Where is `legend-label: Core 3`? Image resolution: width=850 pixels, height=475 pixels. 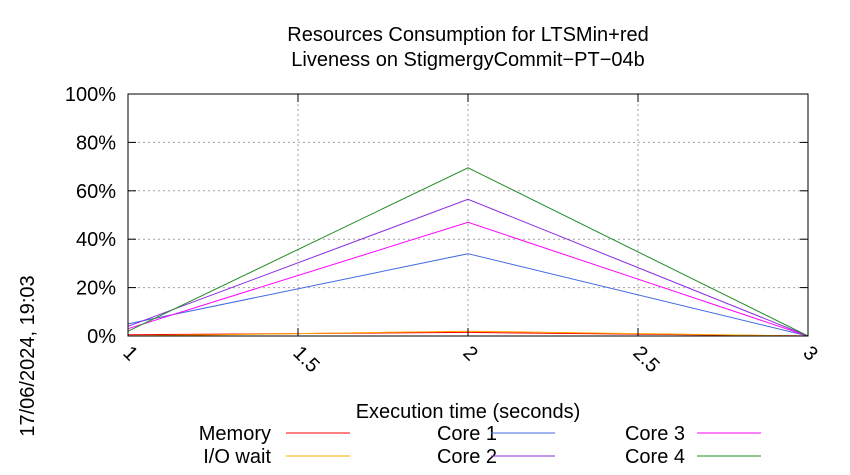
legend-label: Core 3 is located at coordinates (655, 434).